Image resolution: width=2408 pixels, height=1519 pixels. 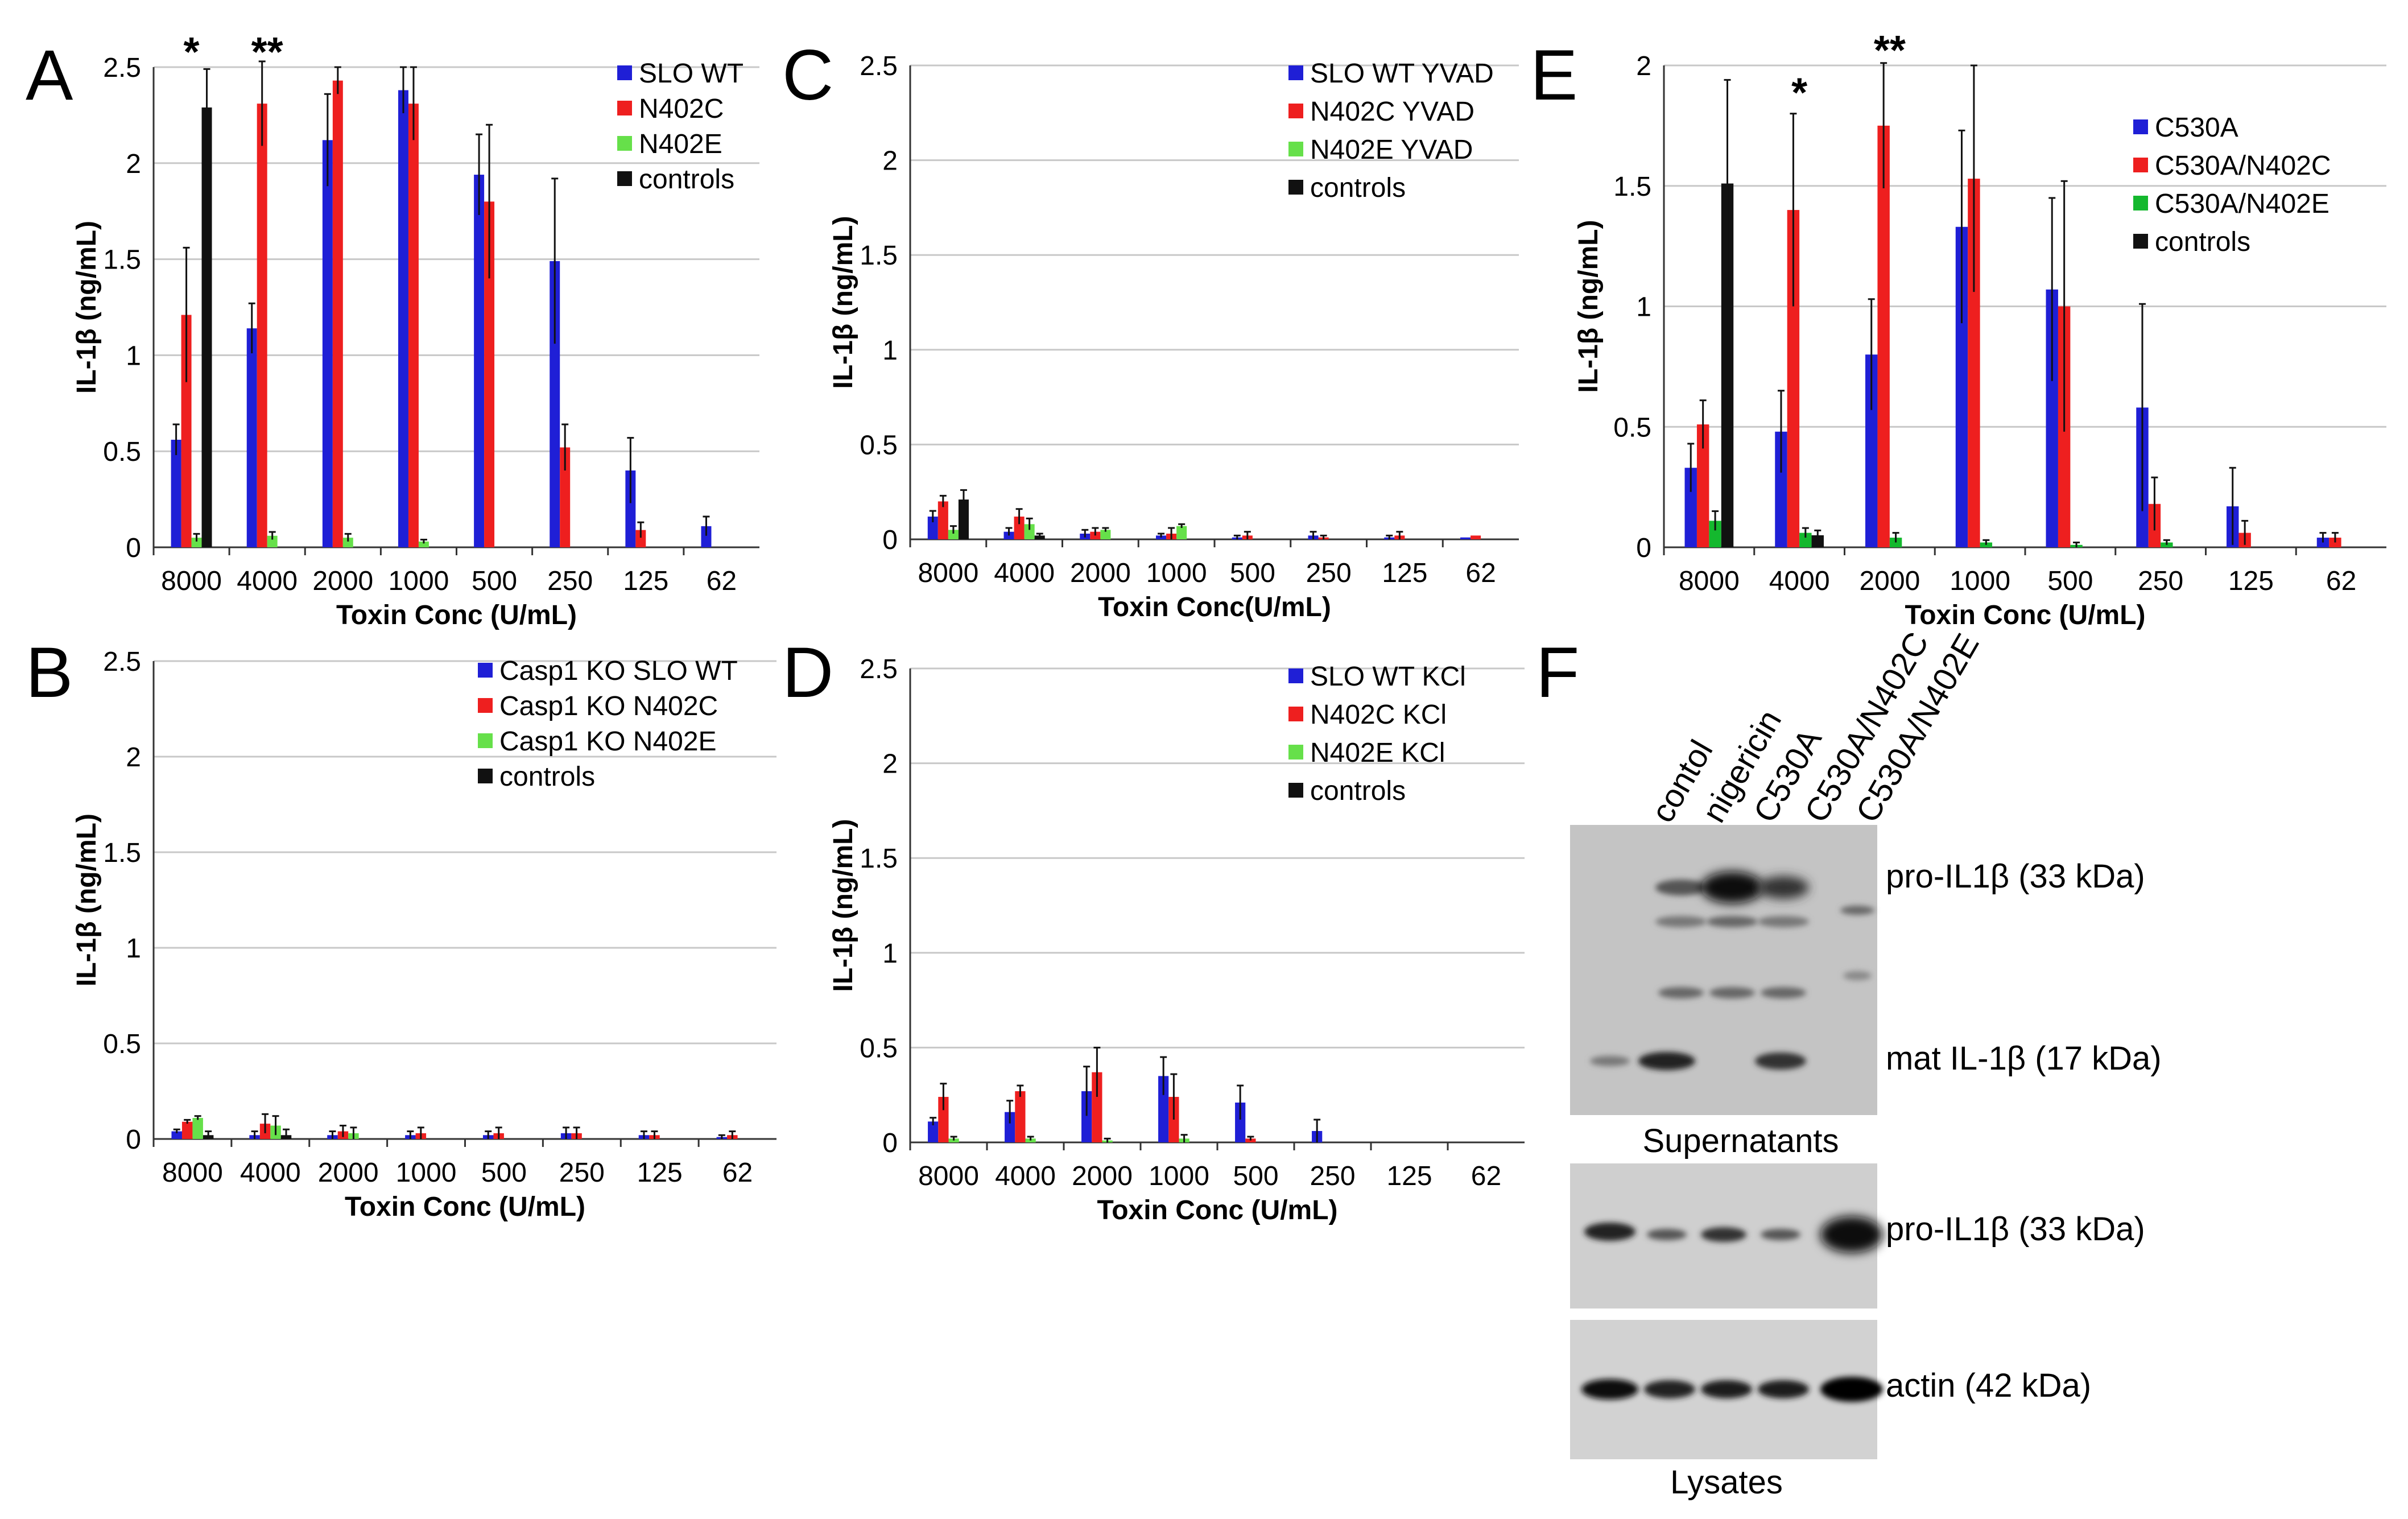 I want to click on panel-label-d: D, so click(x=807, y=672).